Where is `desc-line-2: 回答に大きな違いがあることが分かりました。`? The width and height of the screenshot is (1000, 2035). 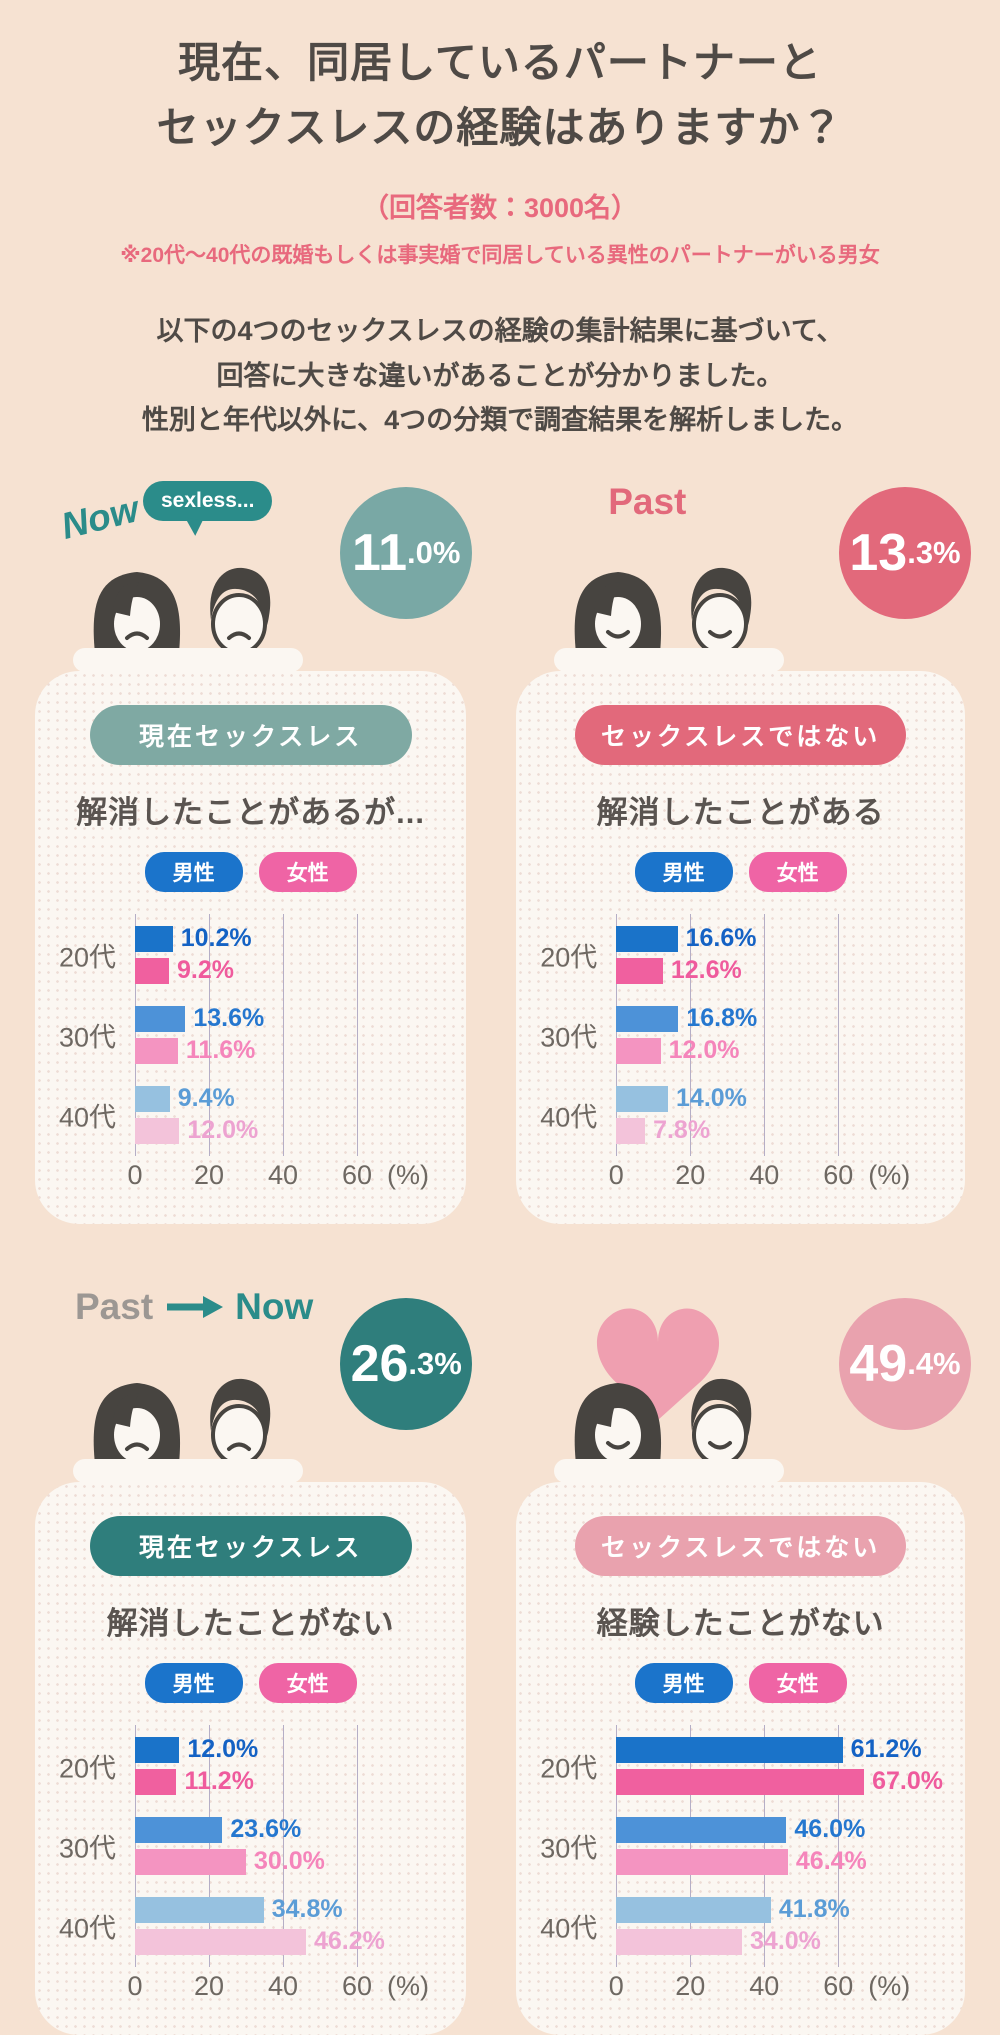 desc-line-2: 回答に大きな違いがあることが分かりました。 is located at coordinates (500, 375).